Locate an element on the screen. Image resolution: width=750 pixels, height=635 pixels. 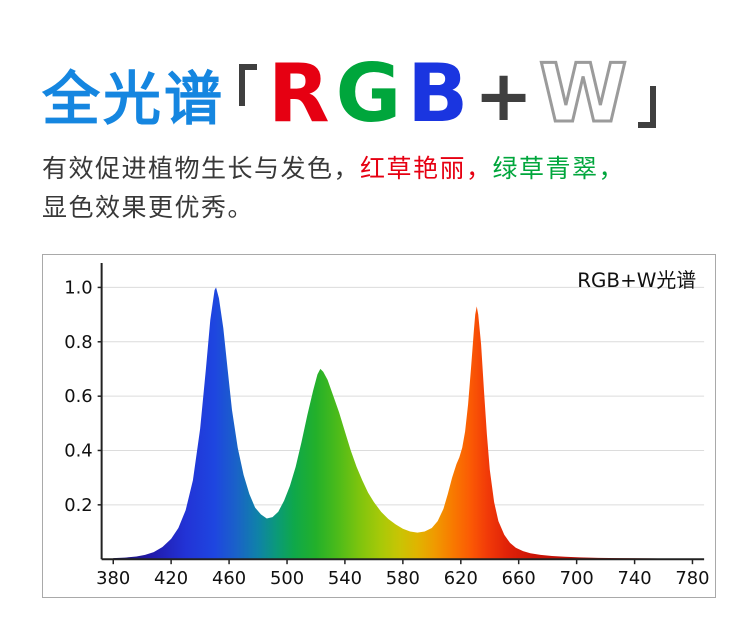
letter-r: R is located at coordinates (299, 93).